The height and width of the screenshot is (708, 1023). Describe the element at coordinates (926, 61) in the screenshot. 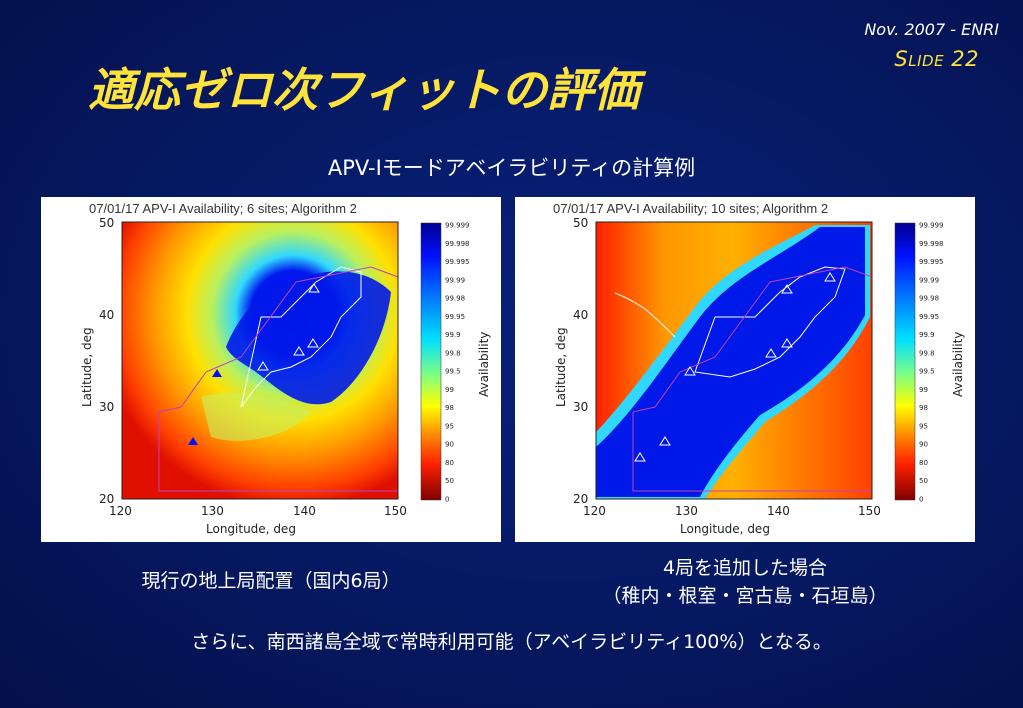

I see `slide-number-prefix-small: LIDE` at that location.